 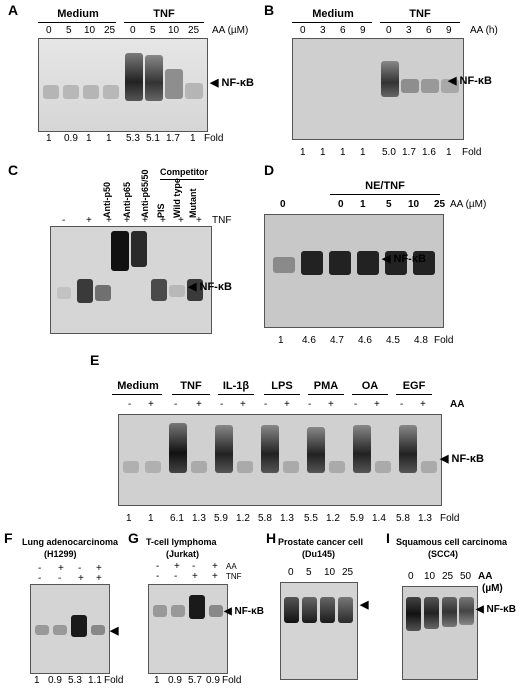 I want to click on fold-value: 5.5, so click(x=311, y=518).